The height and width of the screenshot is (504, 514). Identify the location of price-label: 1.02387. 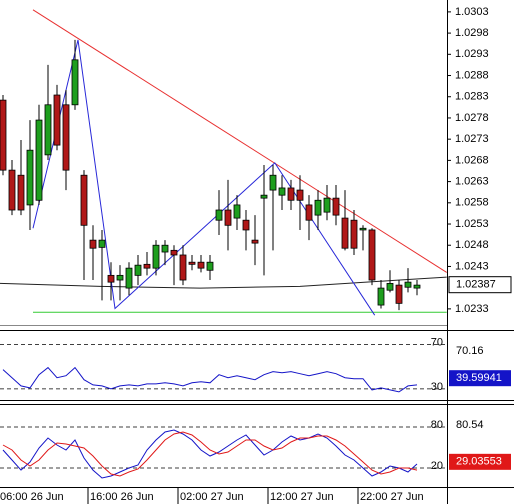
(476, 285).